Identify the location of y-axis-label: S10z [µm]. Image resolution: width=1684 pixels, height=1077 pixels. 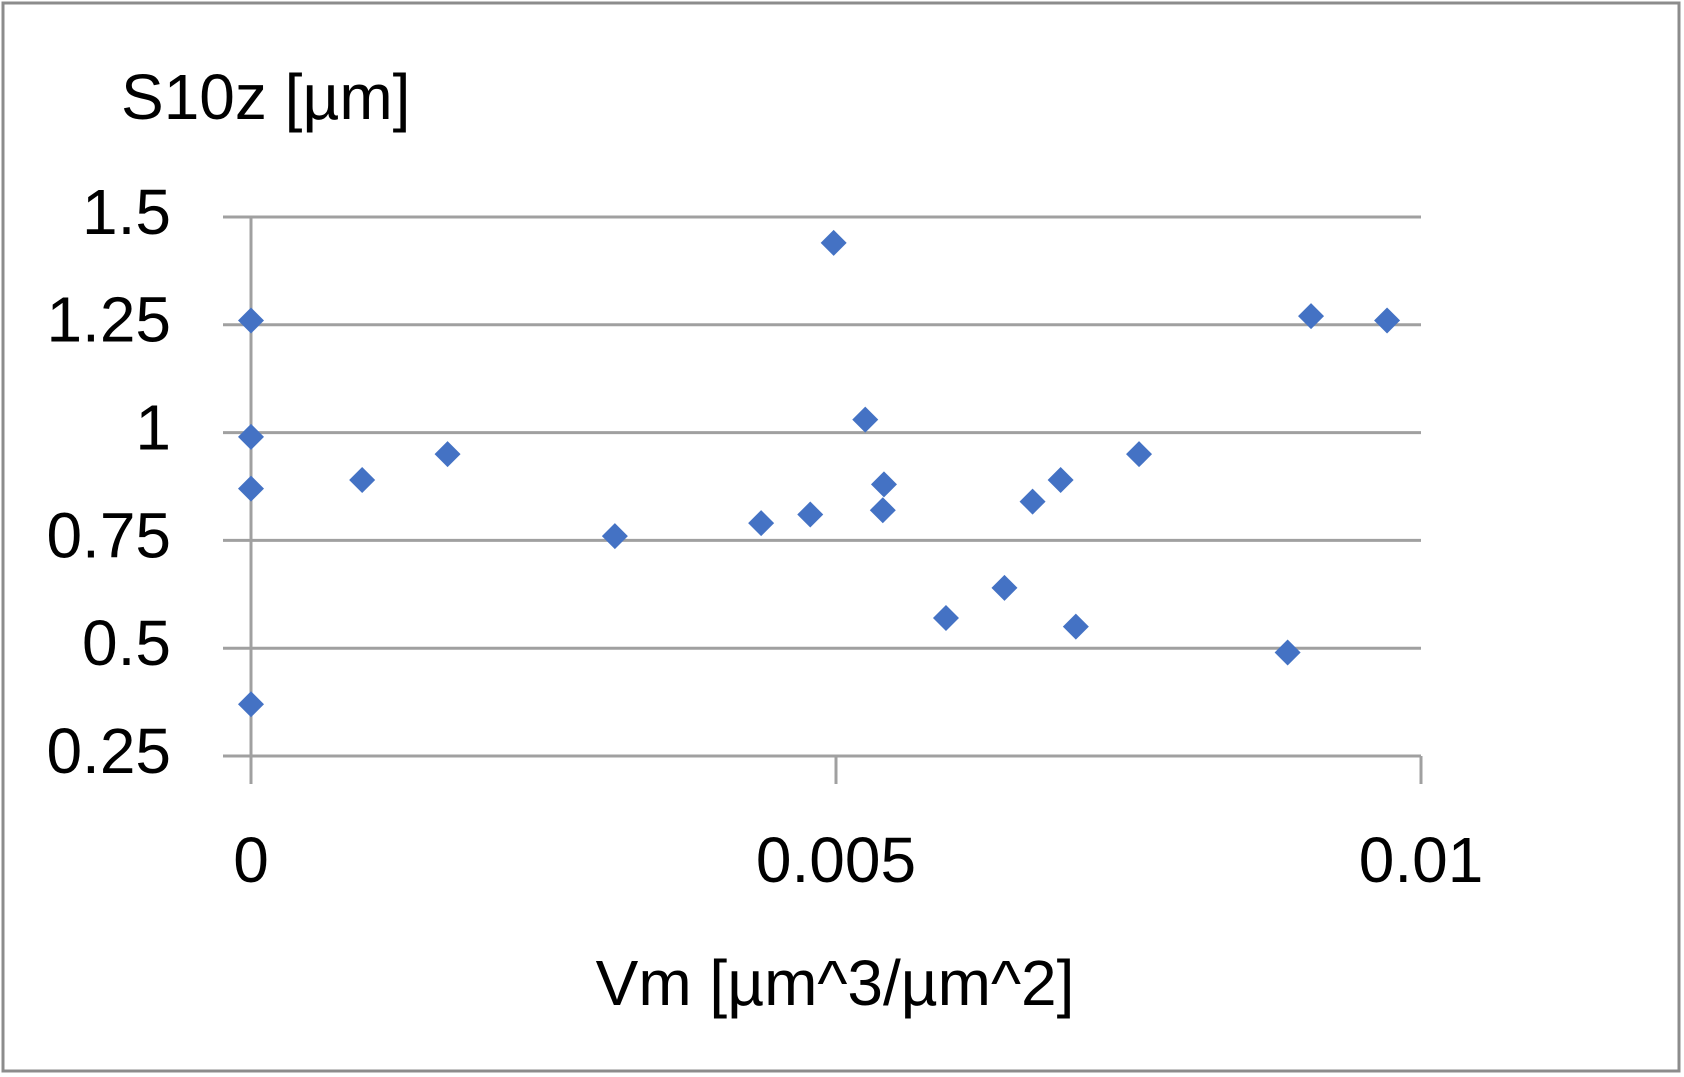
(265, 97).